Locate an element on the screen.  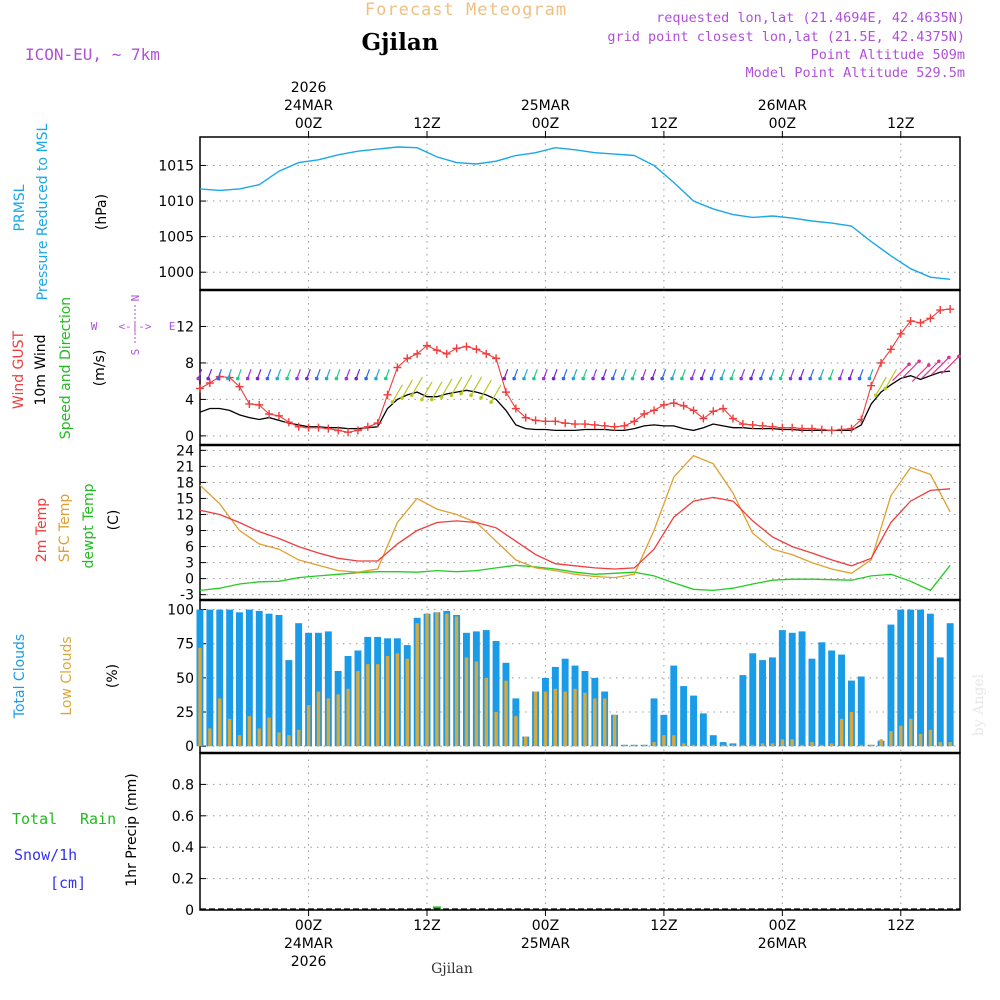
dew-label: dewpt Temp is located at coordinates (89, 525).